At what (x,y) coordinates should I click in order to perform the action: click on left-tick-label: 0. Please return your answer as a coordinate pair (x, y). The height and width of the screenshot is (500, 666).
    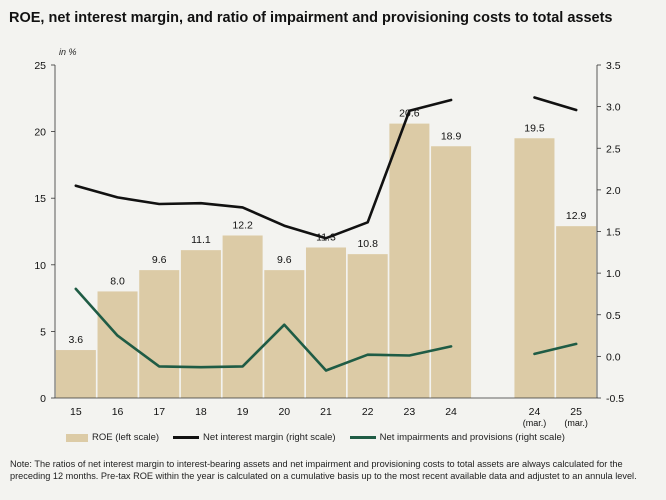
    Looking at the image, I should click on (43, 399).